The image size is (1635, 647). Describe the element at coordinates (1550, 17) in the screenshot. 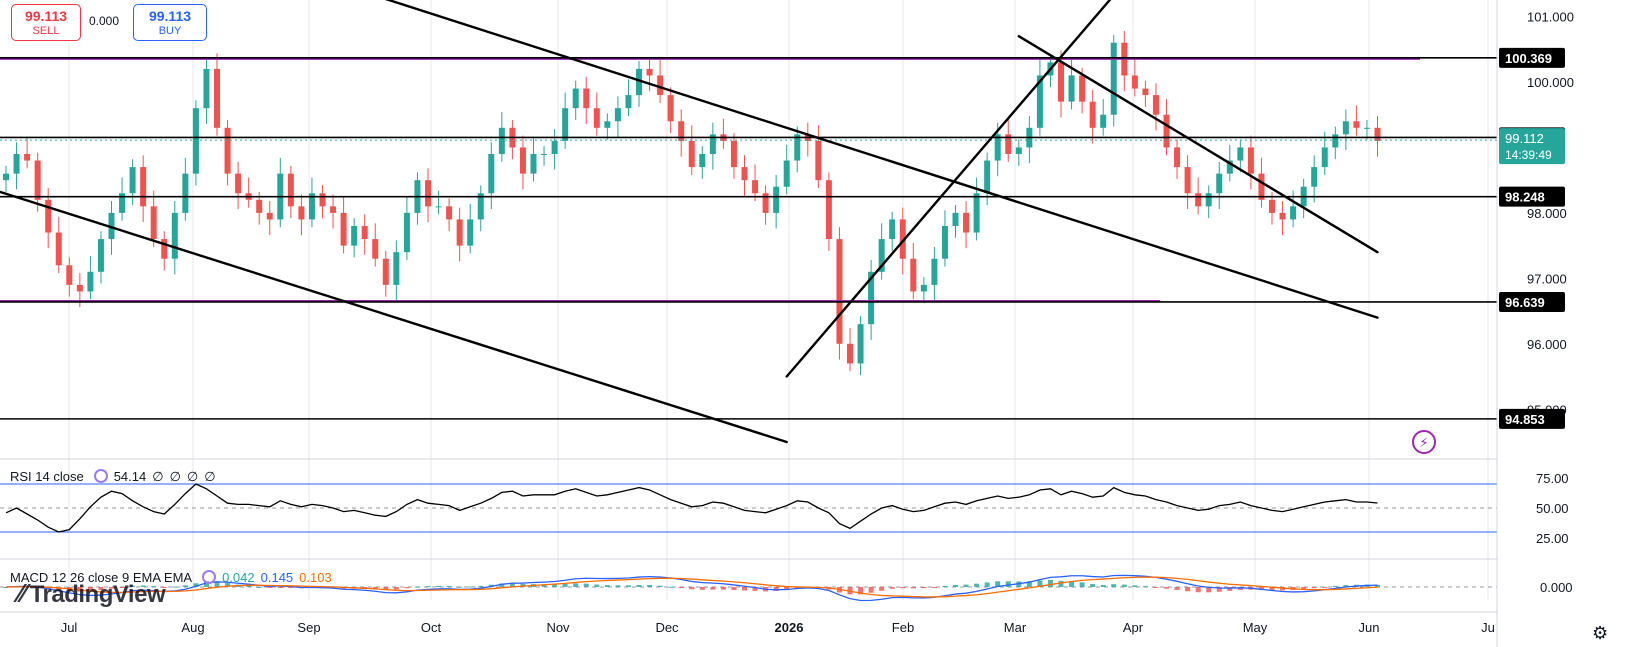

I see `y-tick-label: 101.000` at that location.